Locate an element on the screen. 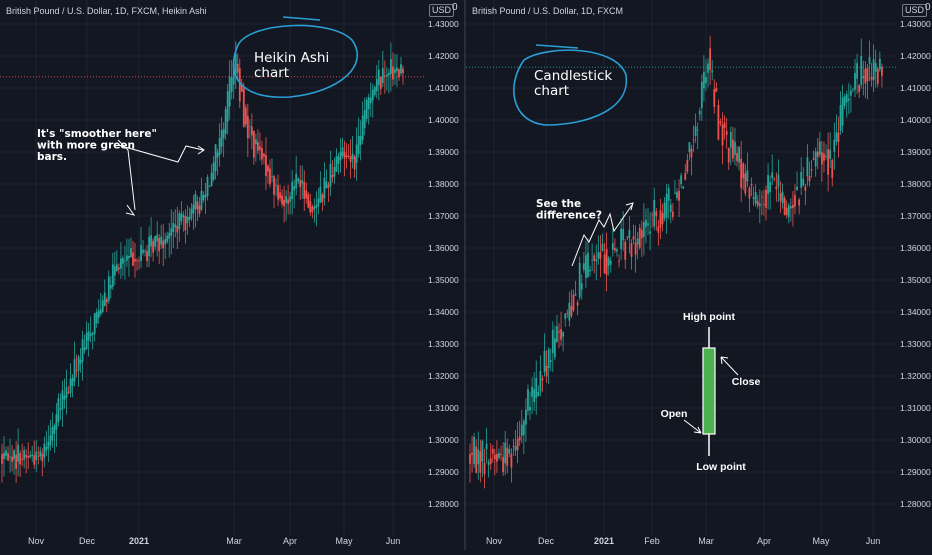  y-tick-label-4: 1.39000 is located at coordinates (915, 152).